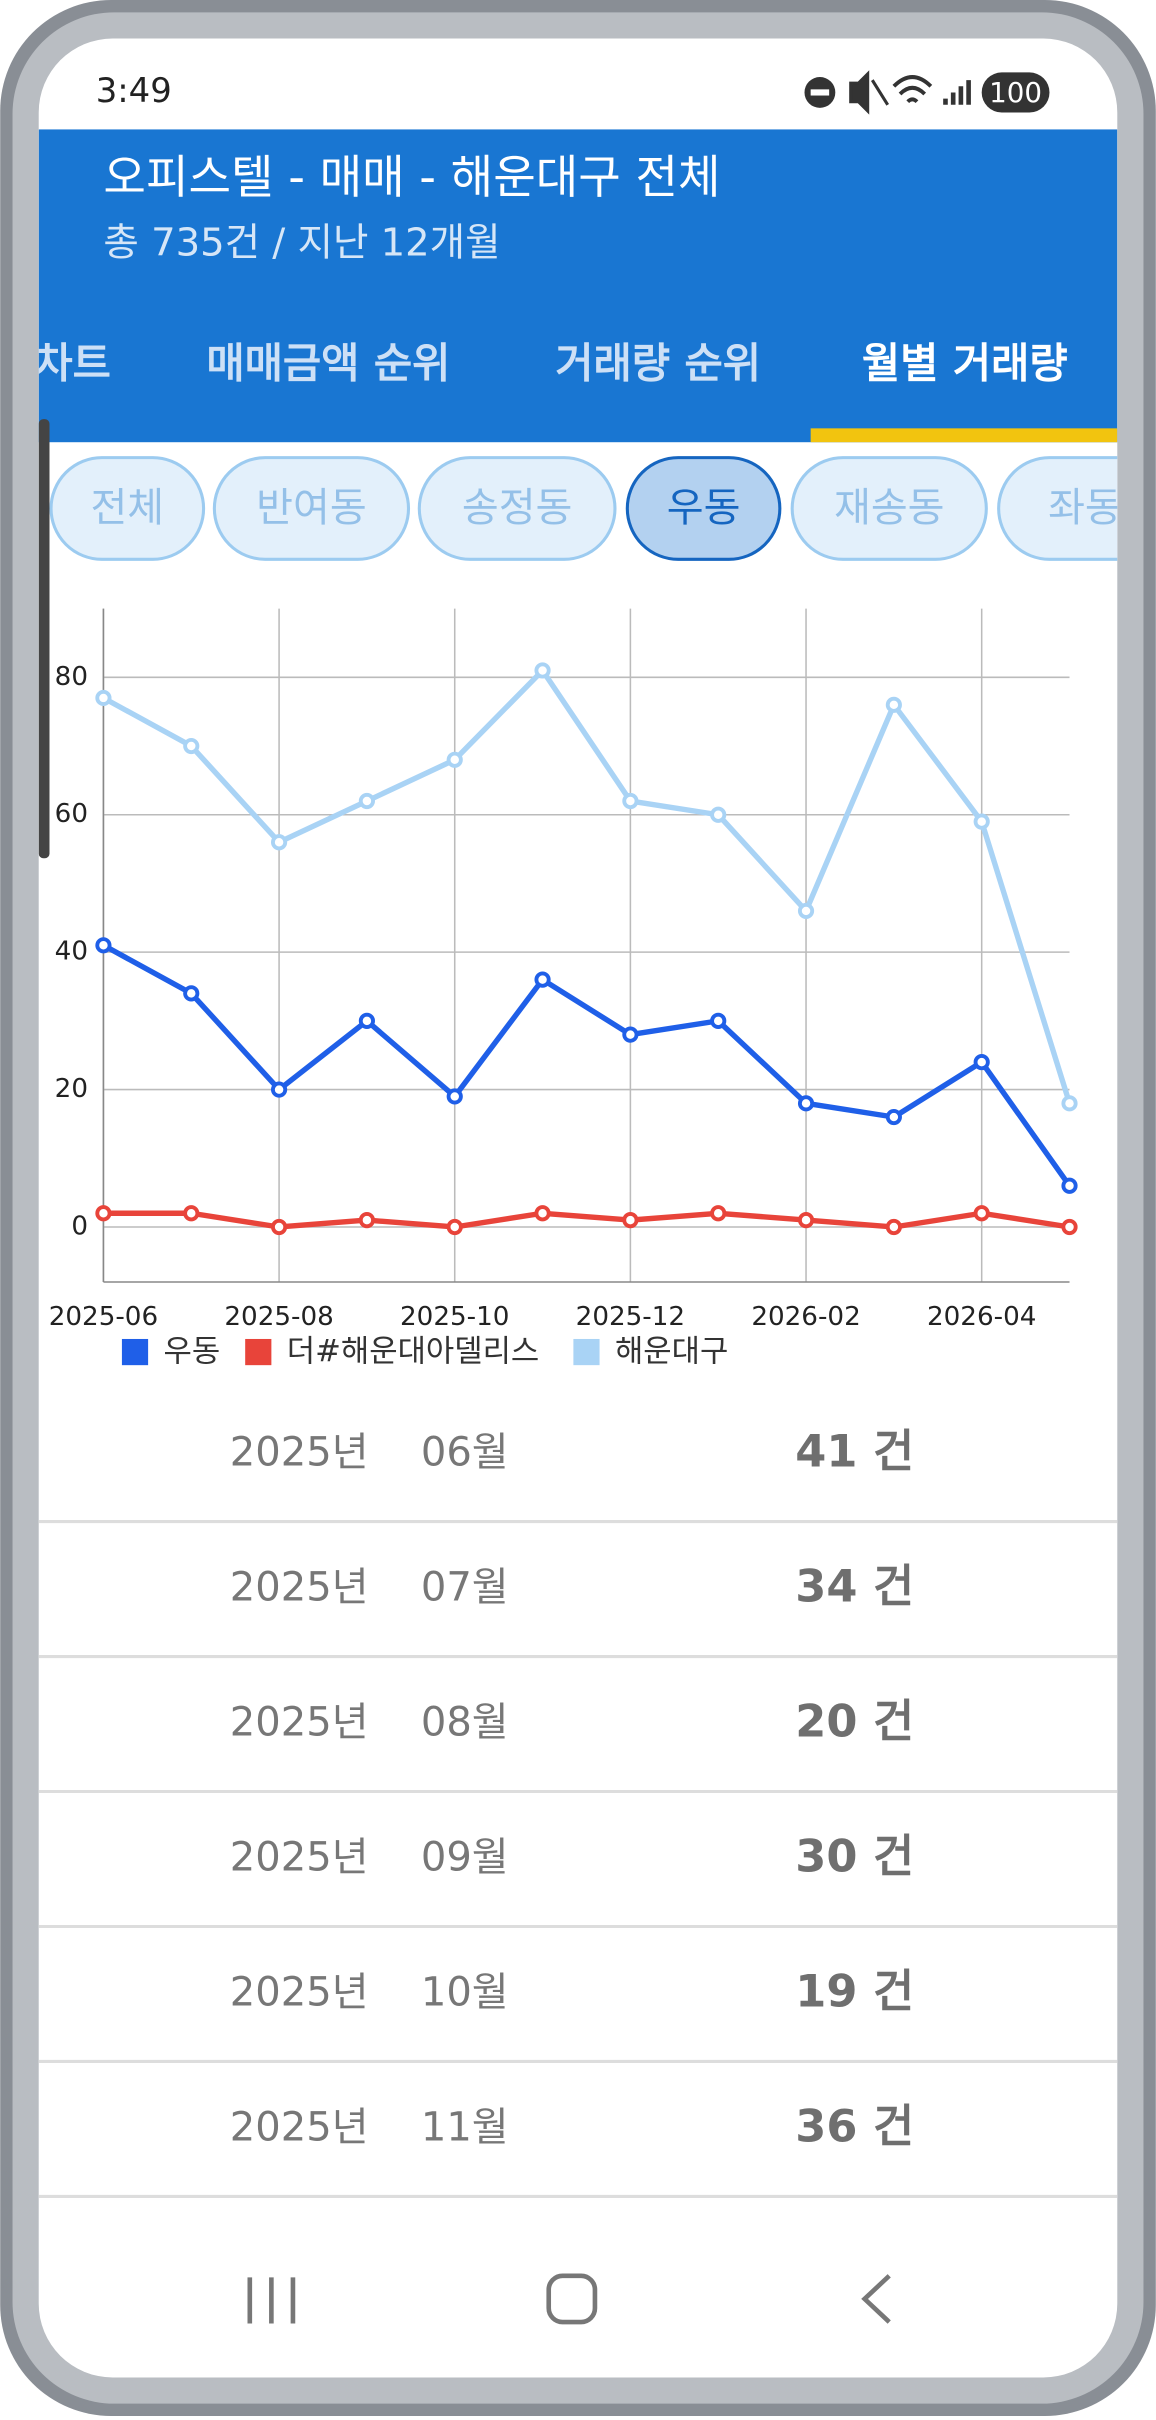 This screenshot has width=1156, height=2420. Describe the element at coordinates (413, 1351) in the screenshot. I see `legend-label: 더#해운대아델리스` at that location.